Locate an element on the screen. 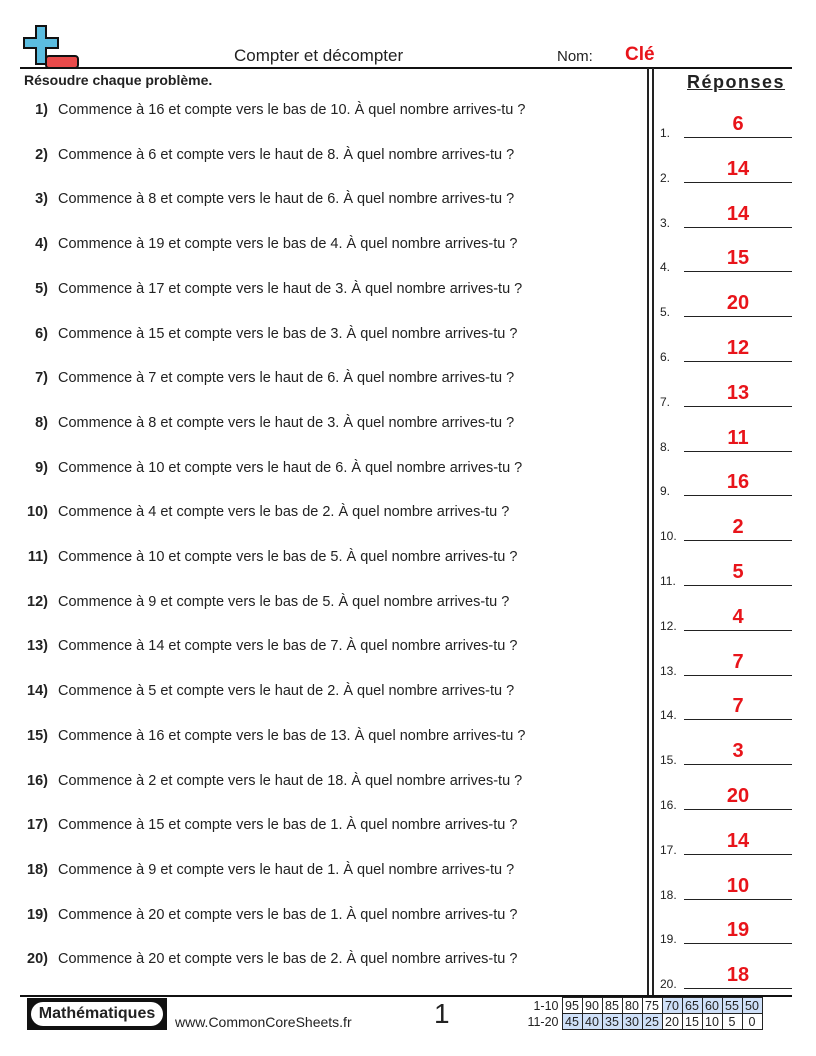 Image resolution: width=816 pixels, height=1056 pixels. score-cell: 90 is located at coordinates (592, 1005).